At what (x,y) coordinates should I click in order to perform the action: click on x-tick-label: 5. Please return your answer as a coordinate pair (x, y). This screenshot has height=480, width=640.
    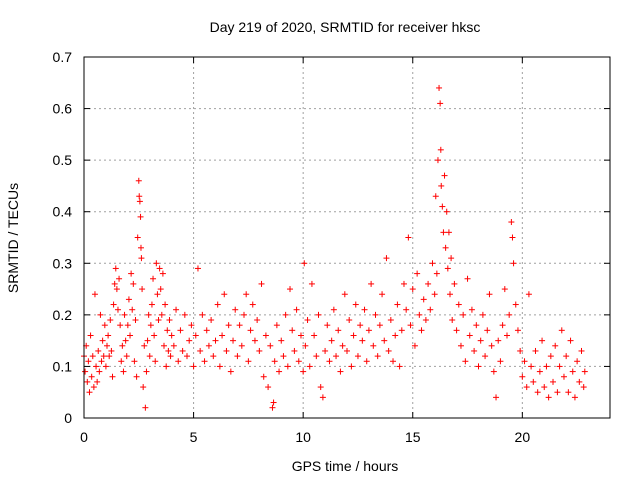
    Looking at the image, I should click on (194, 437).